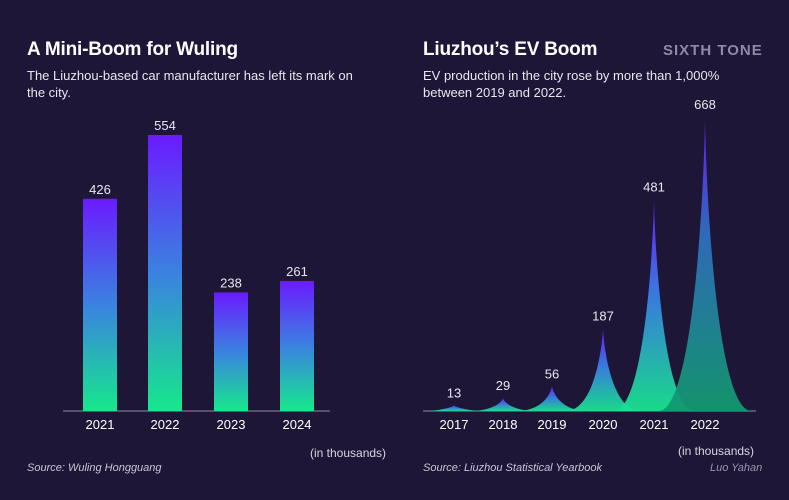  What do you see at coordinates (297, 424) in the screenshot?
I see `x-tick-label: 2024` at bounding box center [297, 424].